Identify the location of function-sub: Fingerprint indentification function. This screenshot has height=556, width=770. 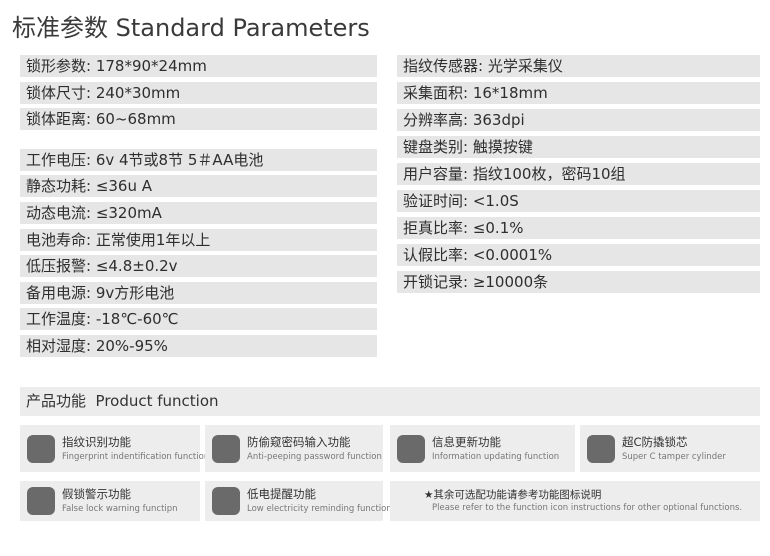
(136, 456).